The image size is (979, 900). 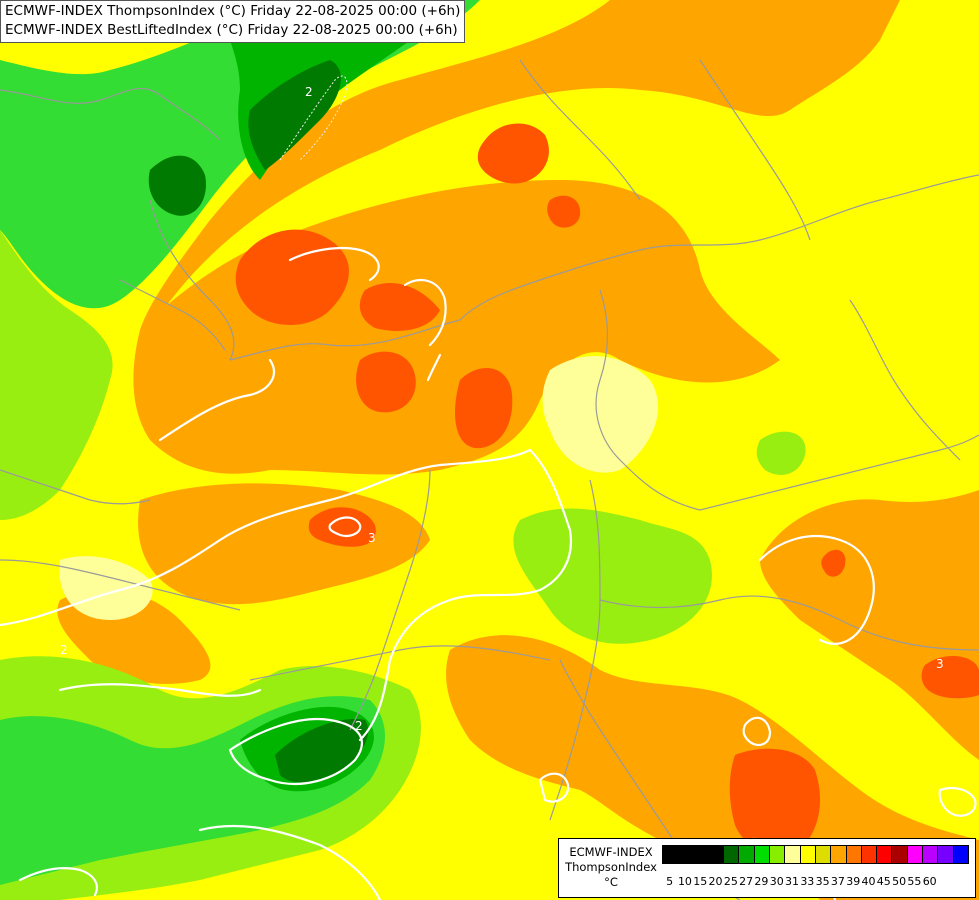 What do you see at coordinates (781, 453) in the screenshot?
I see `yellow-green-patch-east` at bounding box center [781, 453].